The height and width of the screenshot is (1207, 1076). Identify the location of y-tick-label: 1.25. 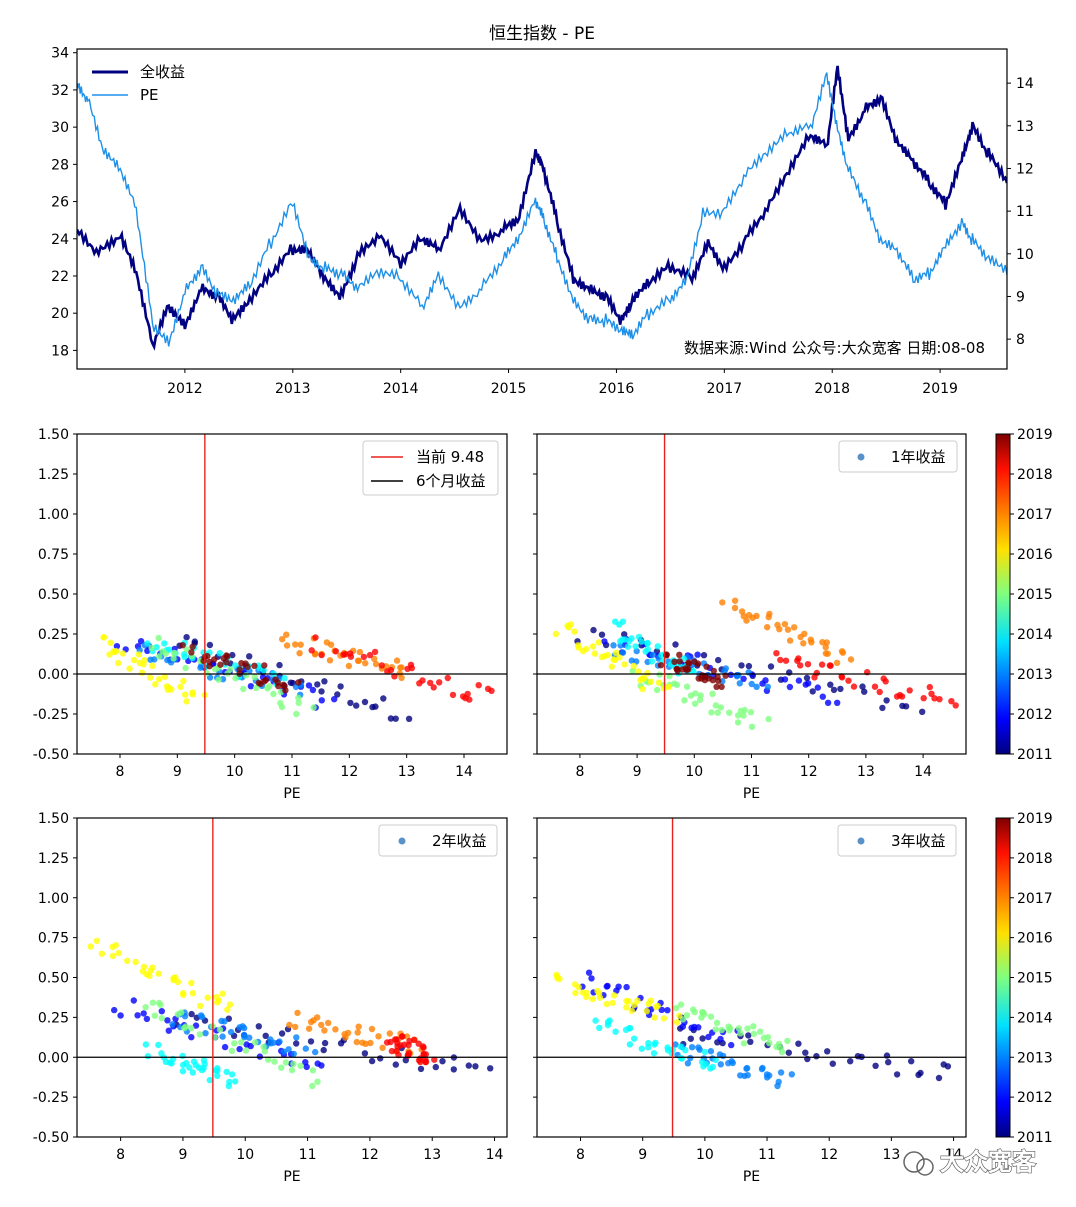
(53, 475).